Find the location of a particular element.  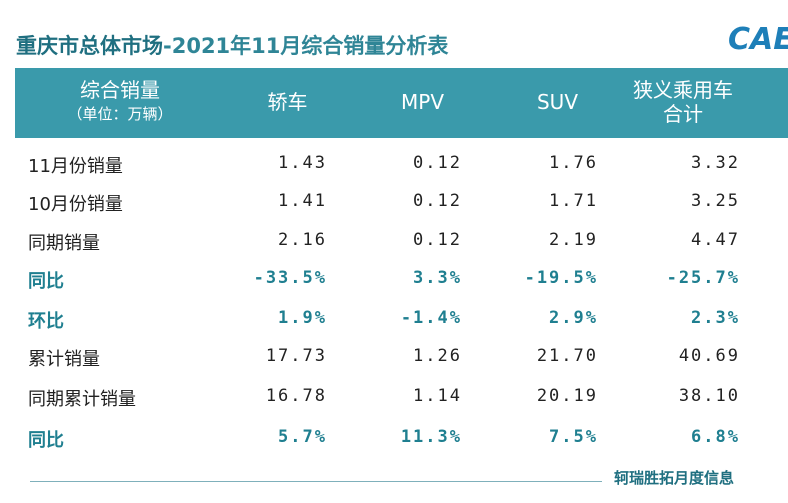

row-label: 11月份销量 is located at coordinates (75, 166).